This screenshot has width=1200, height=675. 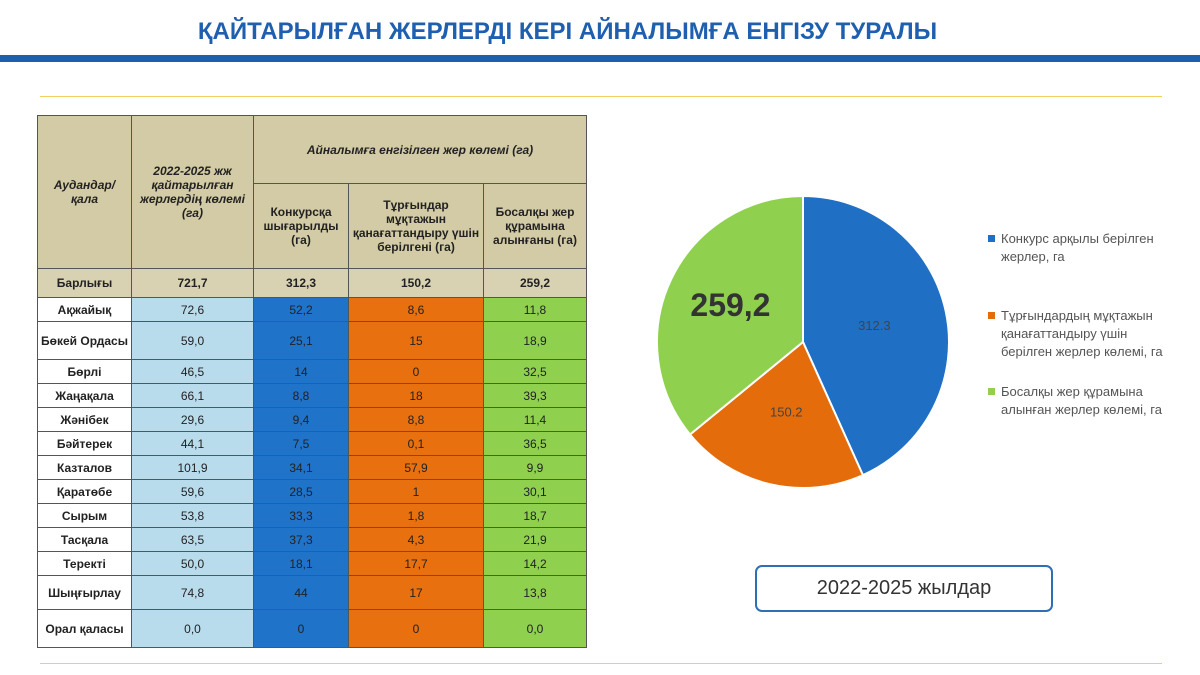 What do you see at coordinates (535, 443) in the screenshot?
I see `table-cell: 36,5` at bounding box center [535, 443].